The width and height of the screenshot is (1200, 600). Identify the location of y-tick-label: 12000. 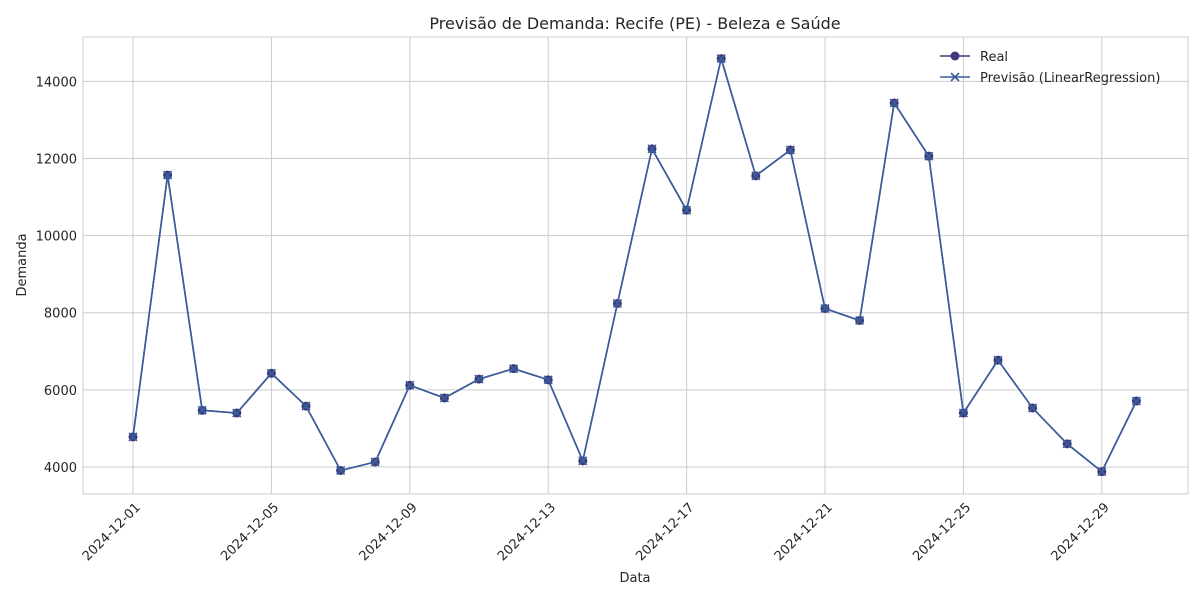
(56, 159).